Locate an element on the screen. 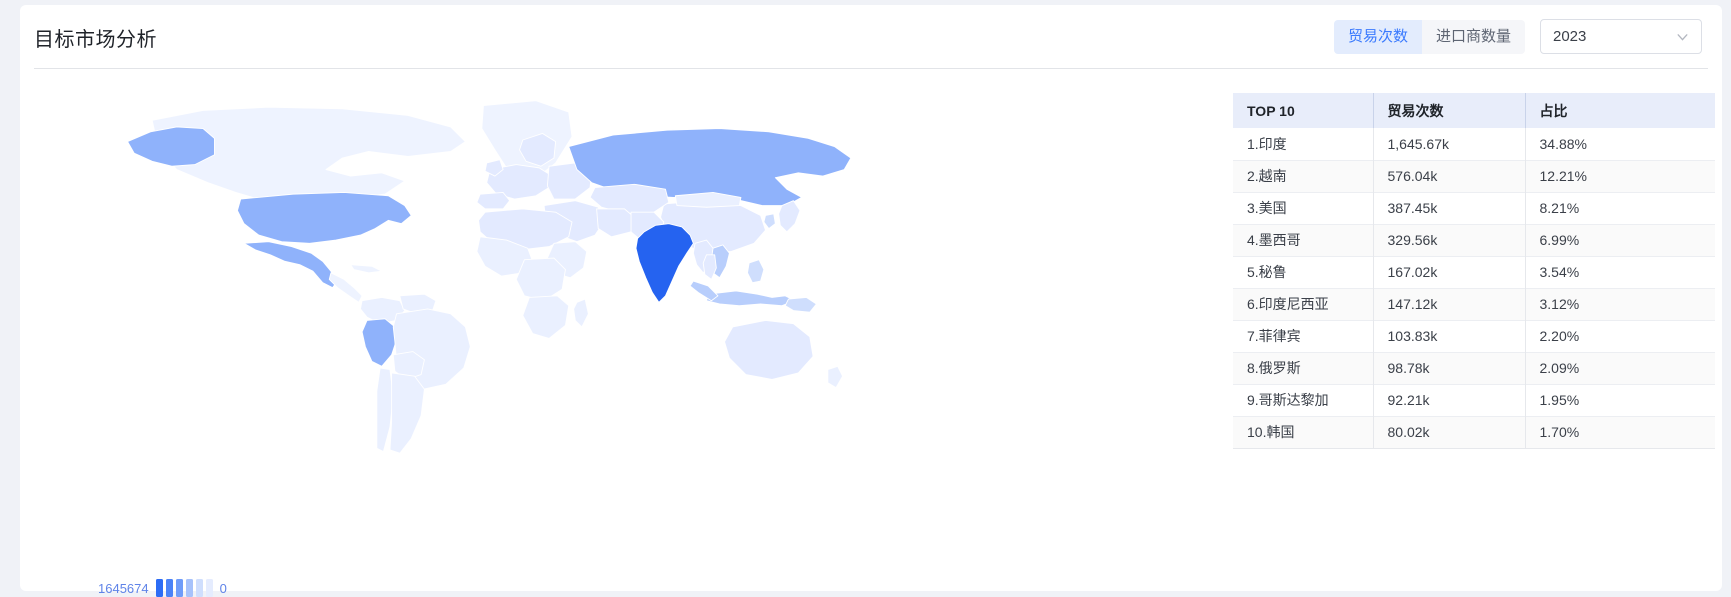 The height and width of the screenshot is (597, 1731). country-indonesia is located at coordinates (751, 298).